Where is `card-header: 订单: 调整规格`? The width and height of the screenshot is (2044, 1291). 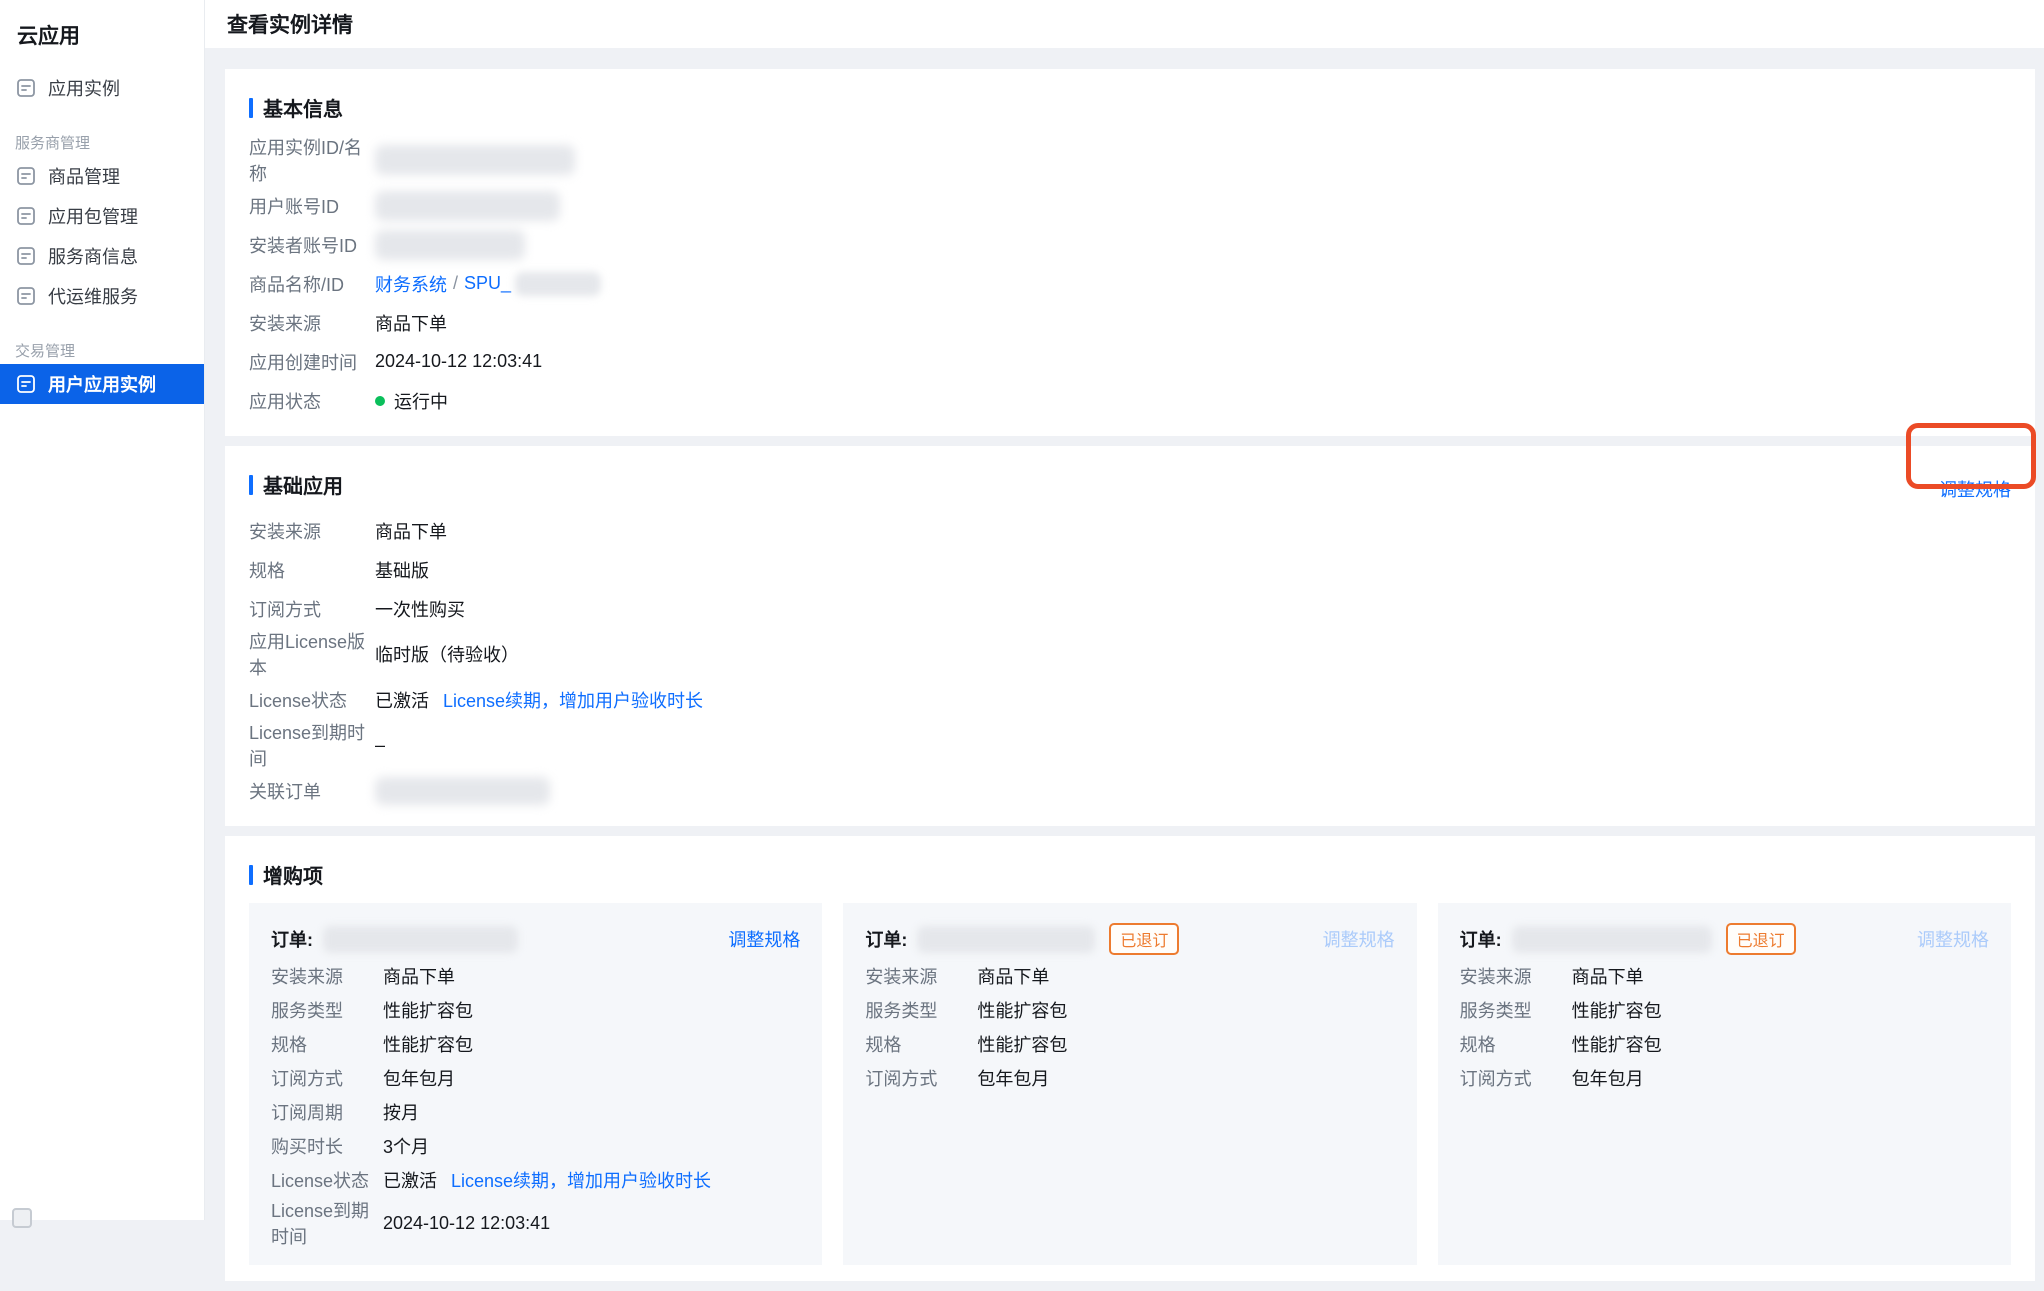 card-header: 订单: 调整规格 is located at coordinates (535, 939).